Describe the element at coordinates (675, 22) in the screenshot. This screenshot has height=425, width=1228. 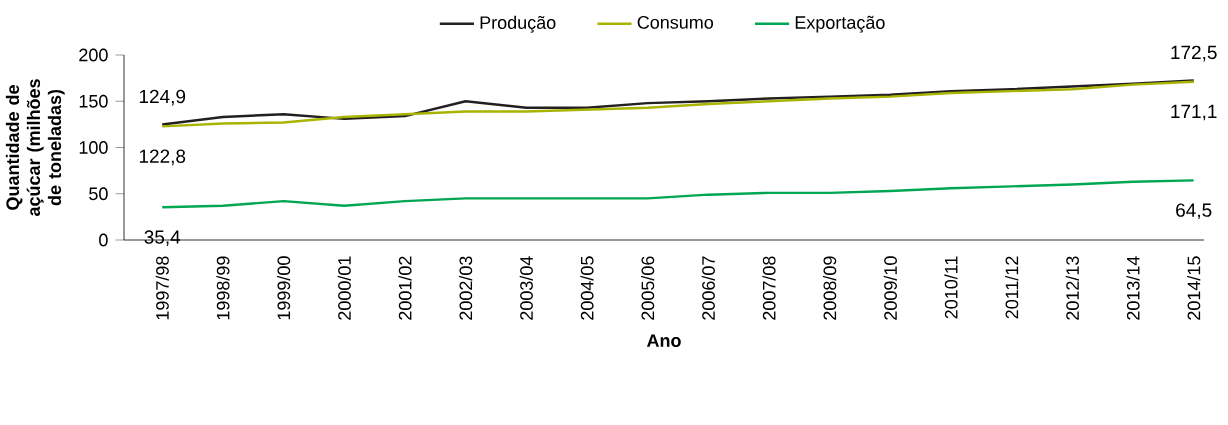
I see `legend-label: Consumo` at that location.